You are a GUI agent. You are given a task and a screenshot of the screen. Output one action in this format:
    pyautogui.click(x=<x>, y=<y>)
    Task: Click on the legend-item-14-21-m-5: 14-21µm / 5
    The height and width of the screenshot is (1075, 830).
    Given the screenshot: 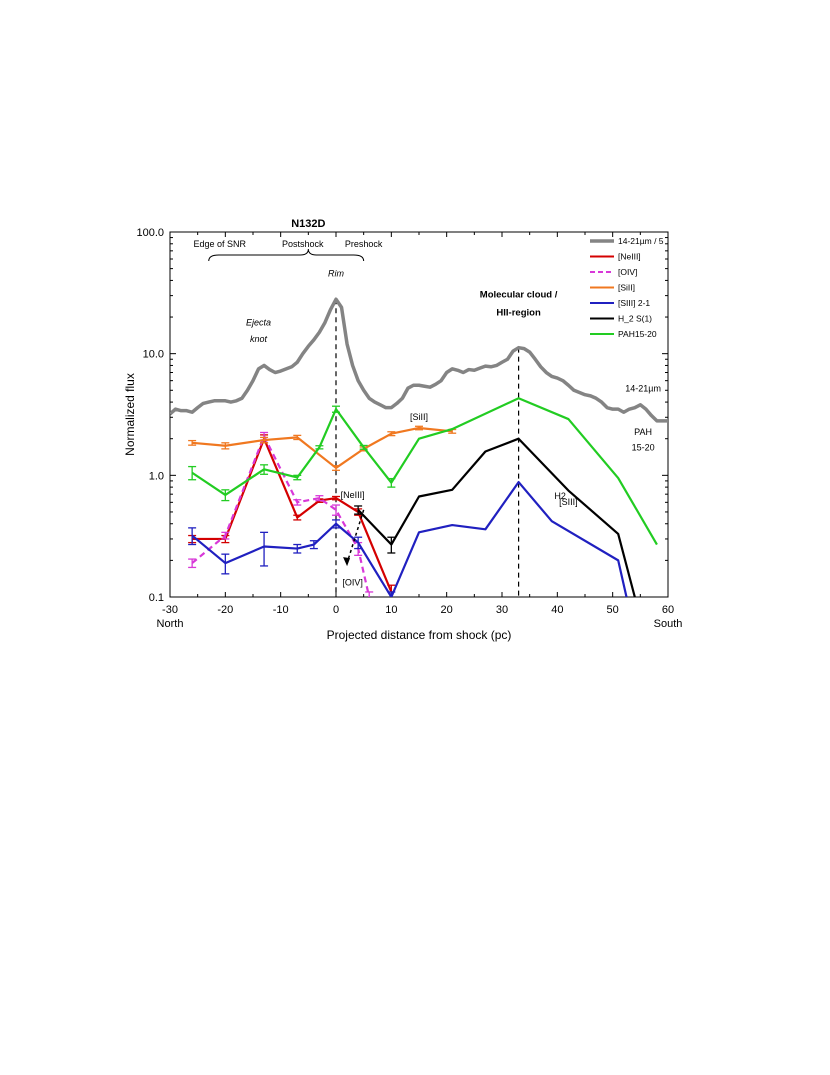 What is the action you would take?
    pyautogui.click(x=627, y=241)
    